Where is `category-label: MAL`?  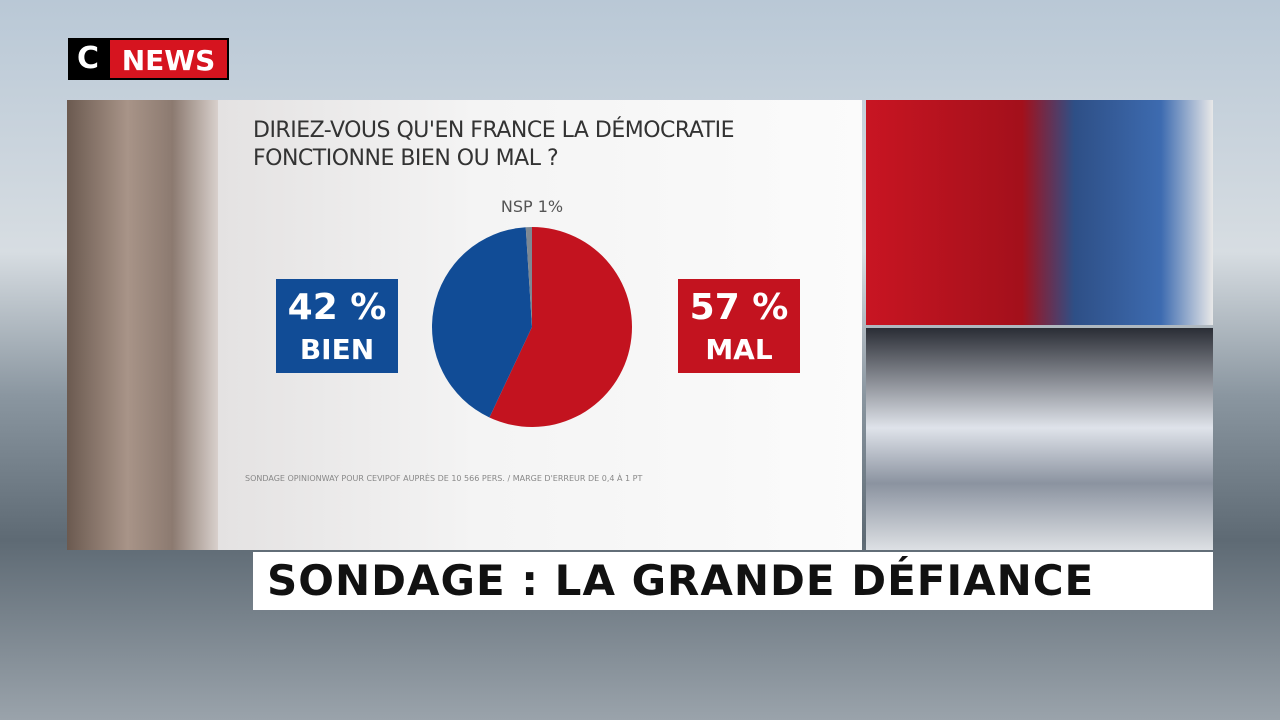 category-label: MAL is located at coordinates (739, 349).